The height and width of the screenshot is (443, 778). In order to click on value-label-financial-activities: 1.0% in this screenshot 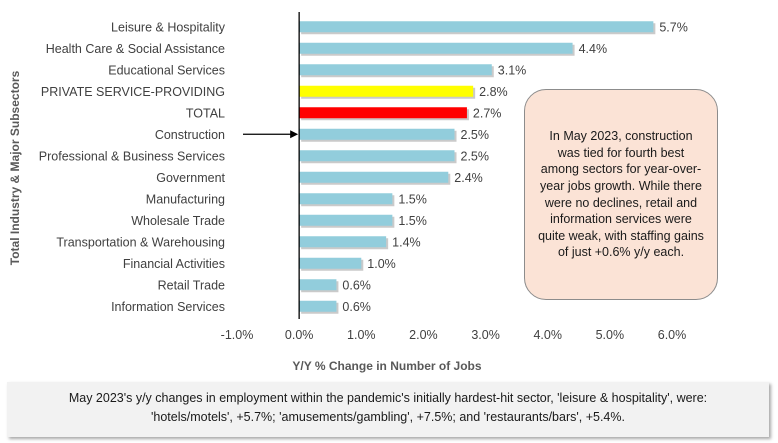, I will do `click(381, 264)`.